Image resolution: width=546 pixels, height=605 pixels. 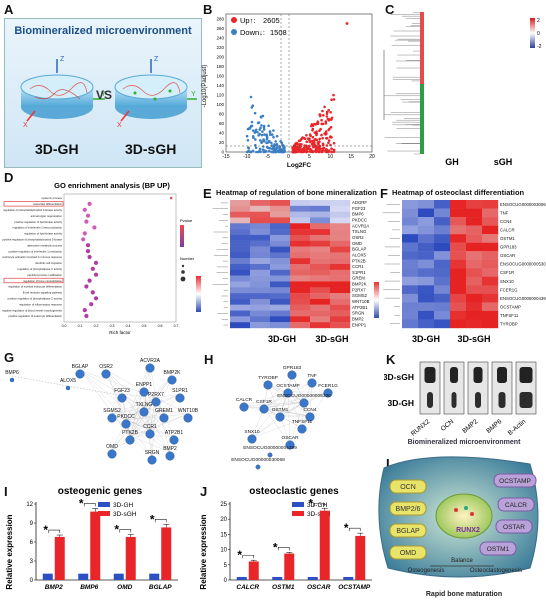 I want to click on bar-sgh, so click(x=324, y=545).